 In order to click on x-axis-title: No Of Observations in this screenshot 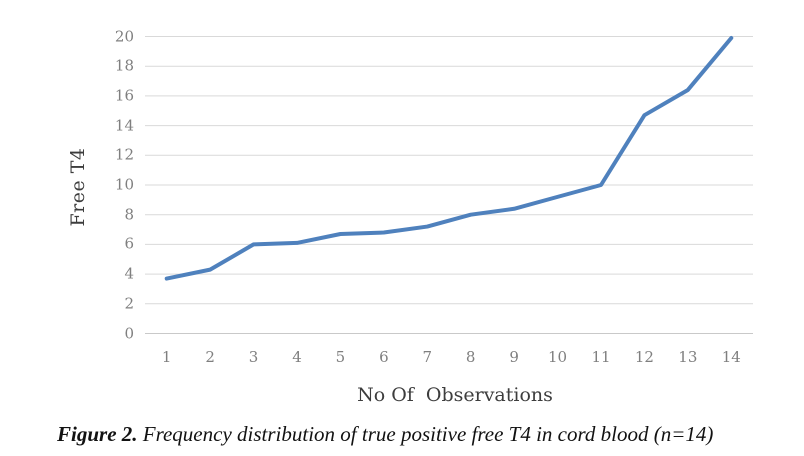, I will do `click(455, 395)`.